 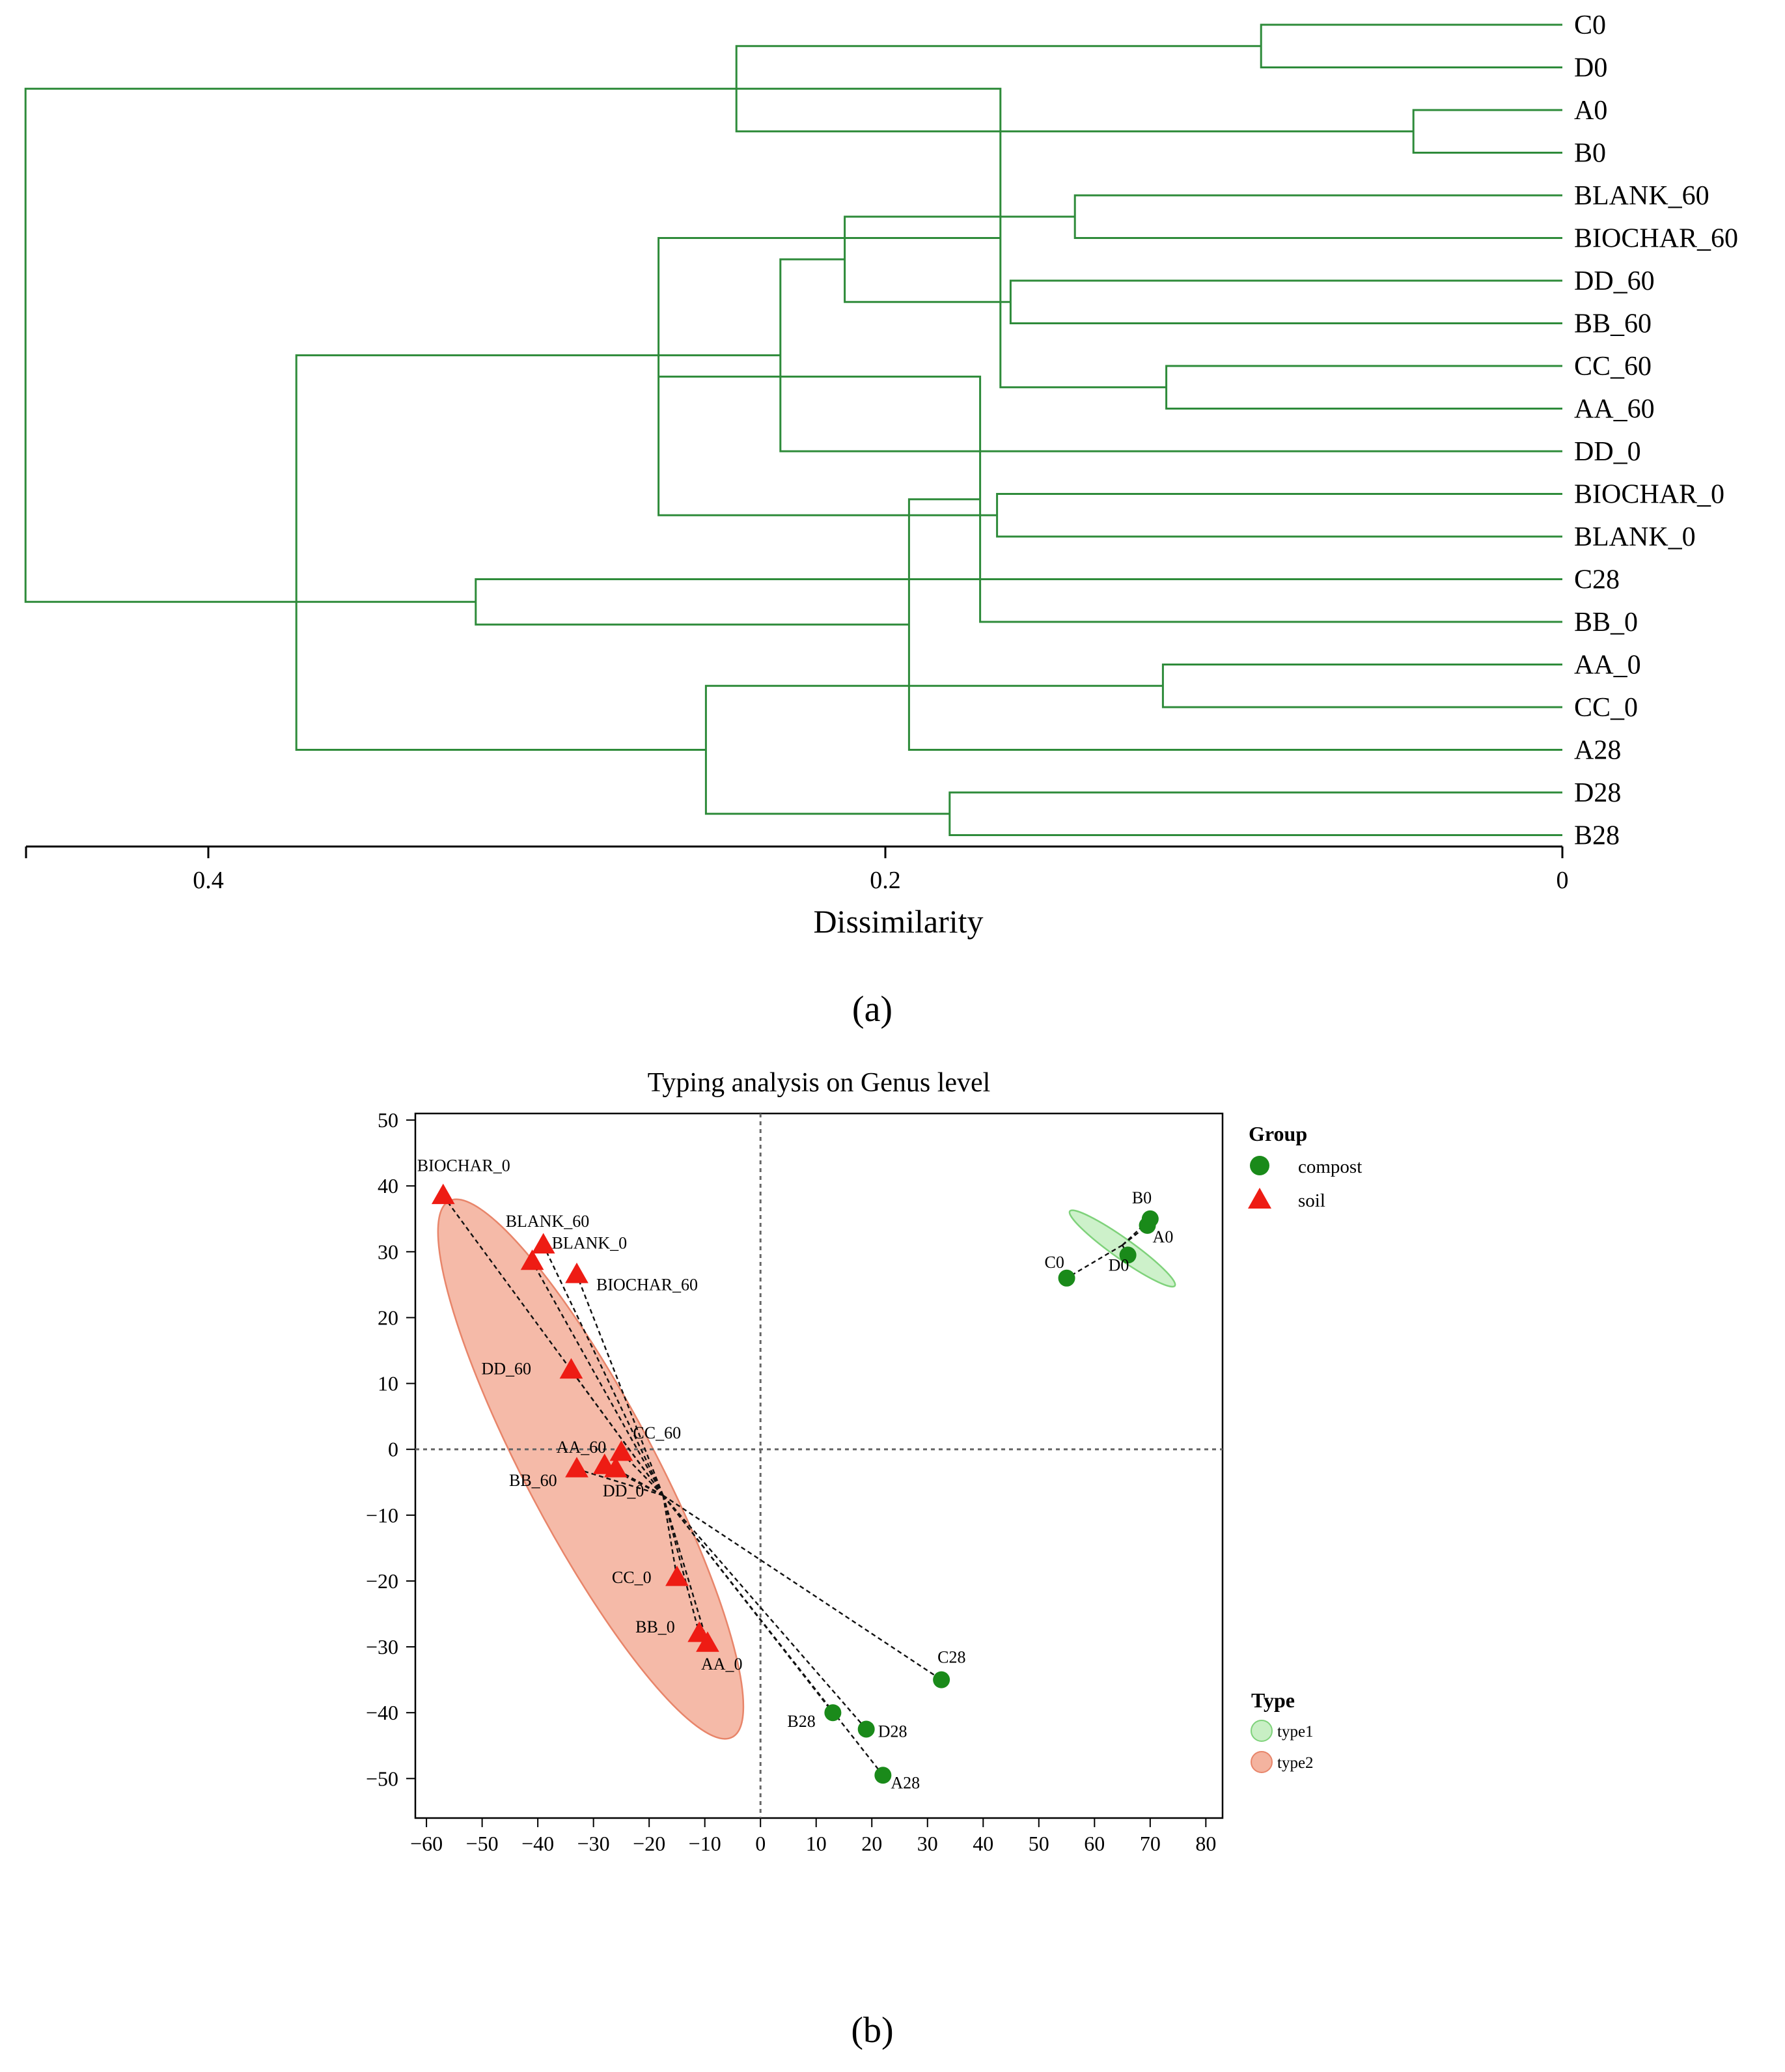 What do you see at coordinates (872, 1844) in the screenshot?
I see `x-tick-label: 20` at bounding box center [872, 1844].